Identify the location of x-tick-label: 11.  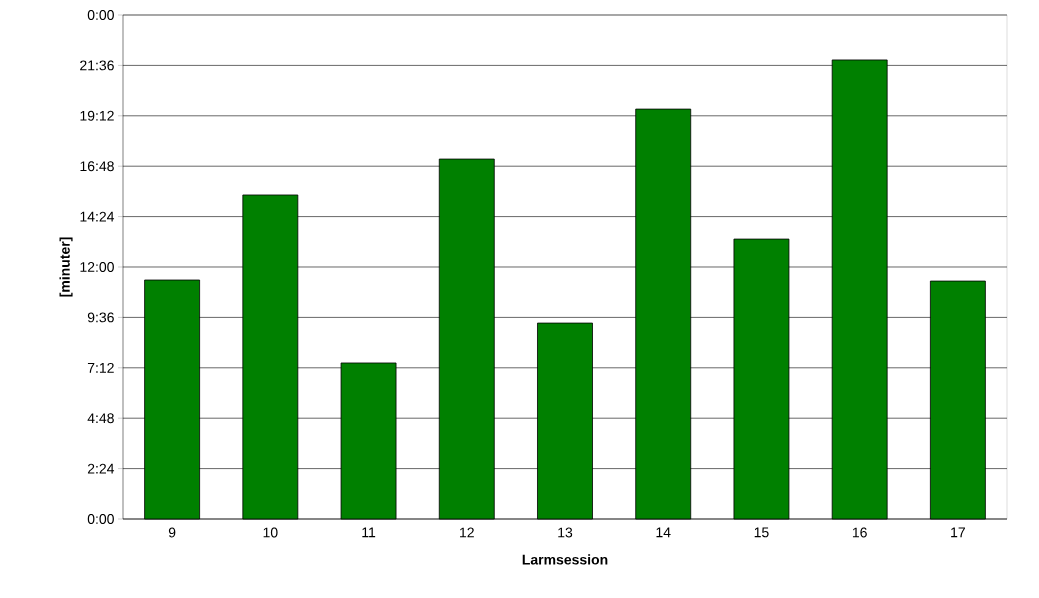
(369, 532).